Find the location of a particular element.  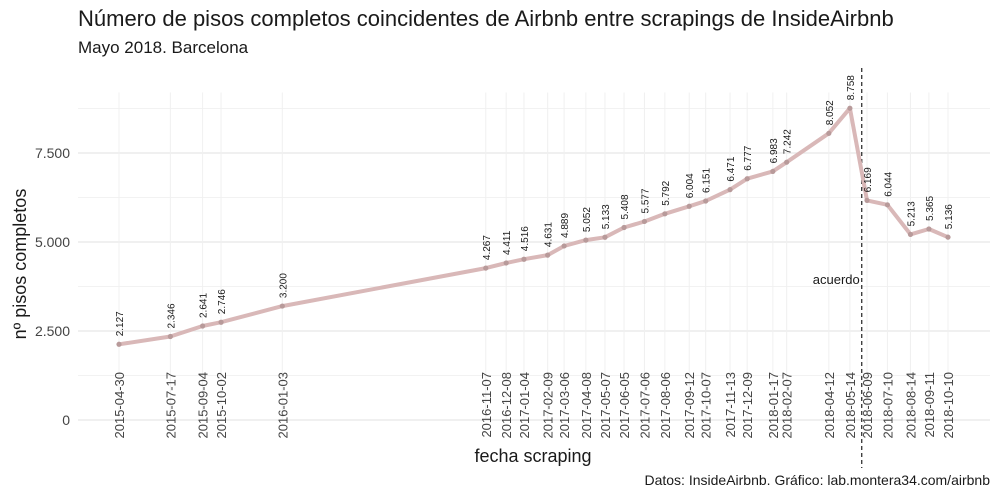

data-label: 4.631 is located at coordinates (549, 234).